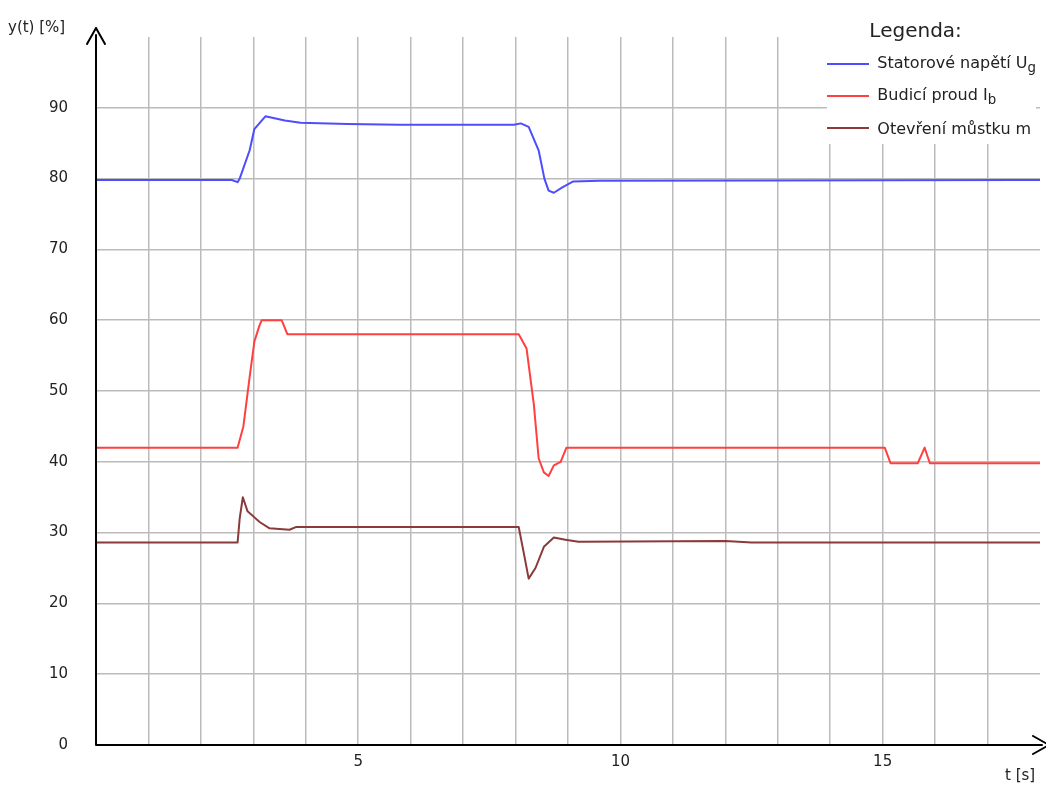 Image resolution: width=1046 pixels, height=789 pixels. I want to click on y-tick-label: 0, so click(63, 743).